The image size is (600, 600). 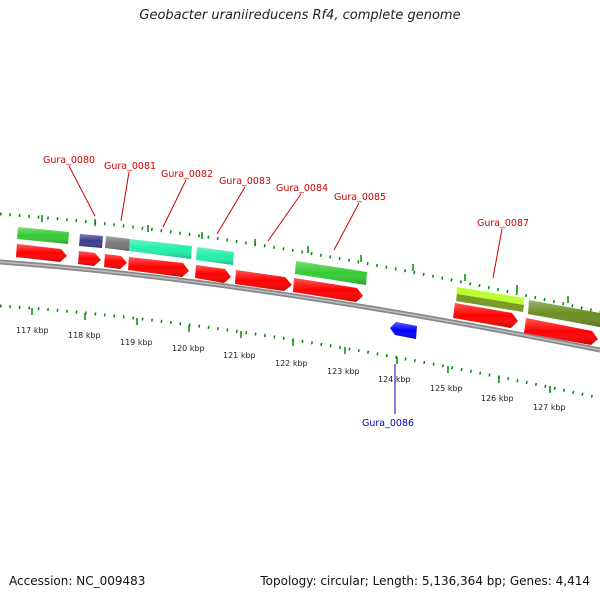 What do you see at coordinates (187, 174) in the screenshot?
I see `gene-label-gura-0082: Gura_0082` at bounding box center [187, 174].